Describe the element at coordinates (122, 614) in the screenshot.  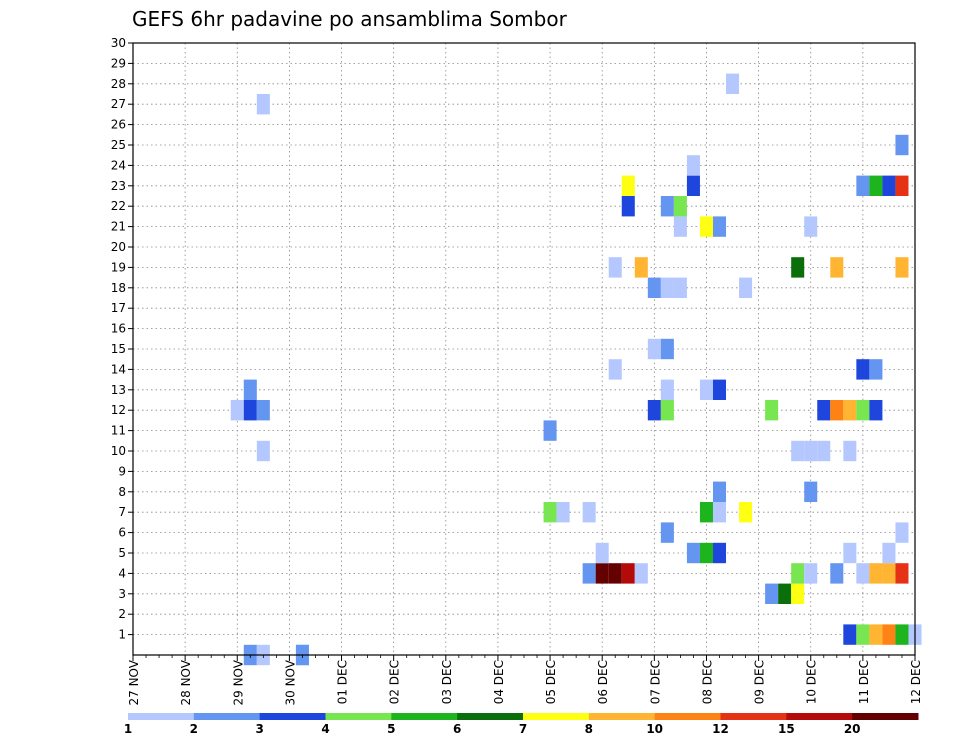
I see `y-tick-label: 2` at that location.